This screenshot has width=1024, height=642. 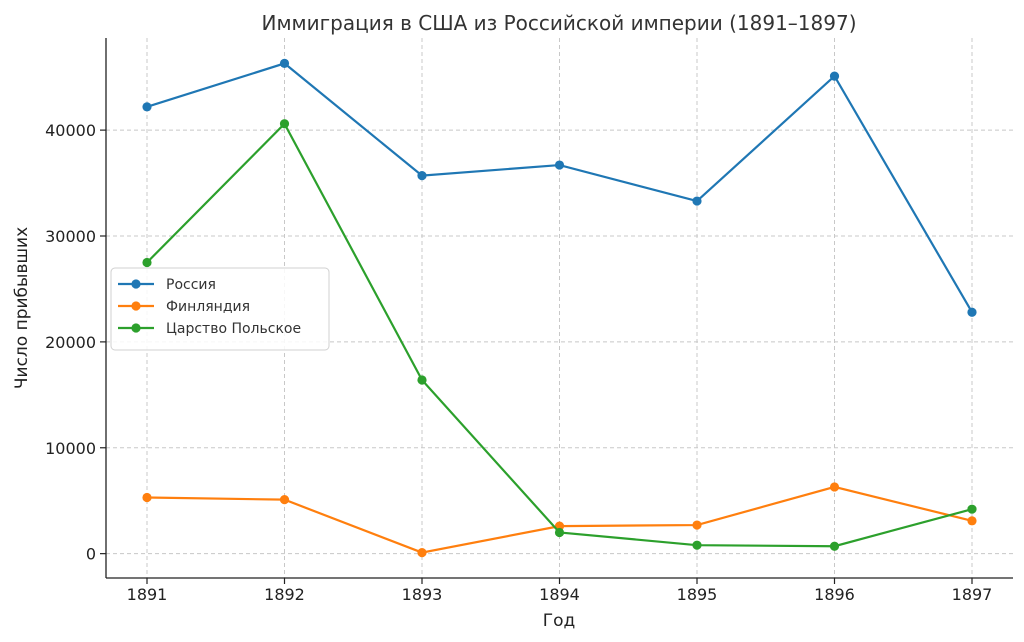 What do you see at coordinates (559, 594) in the screenshot?
I see `x-tick-label: 1894` at bounding box center [559, 594].